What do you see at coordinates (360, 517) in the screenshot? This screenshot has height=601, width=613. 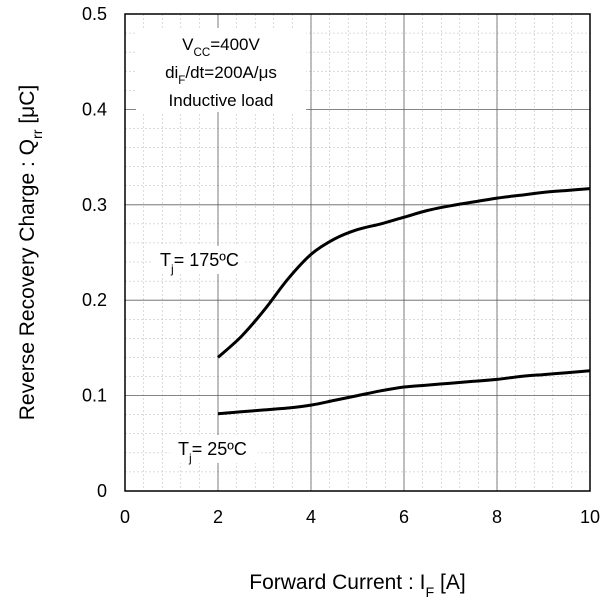 I see `x-tick-labels: 0 2 4 6 8 10` at bounding box center [360, 517].